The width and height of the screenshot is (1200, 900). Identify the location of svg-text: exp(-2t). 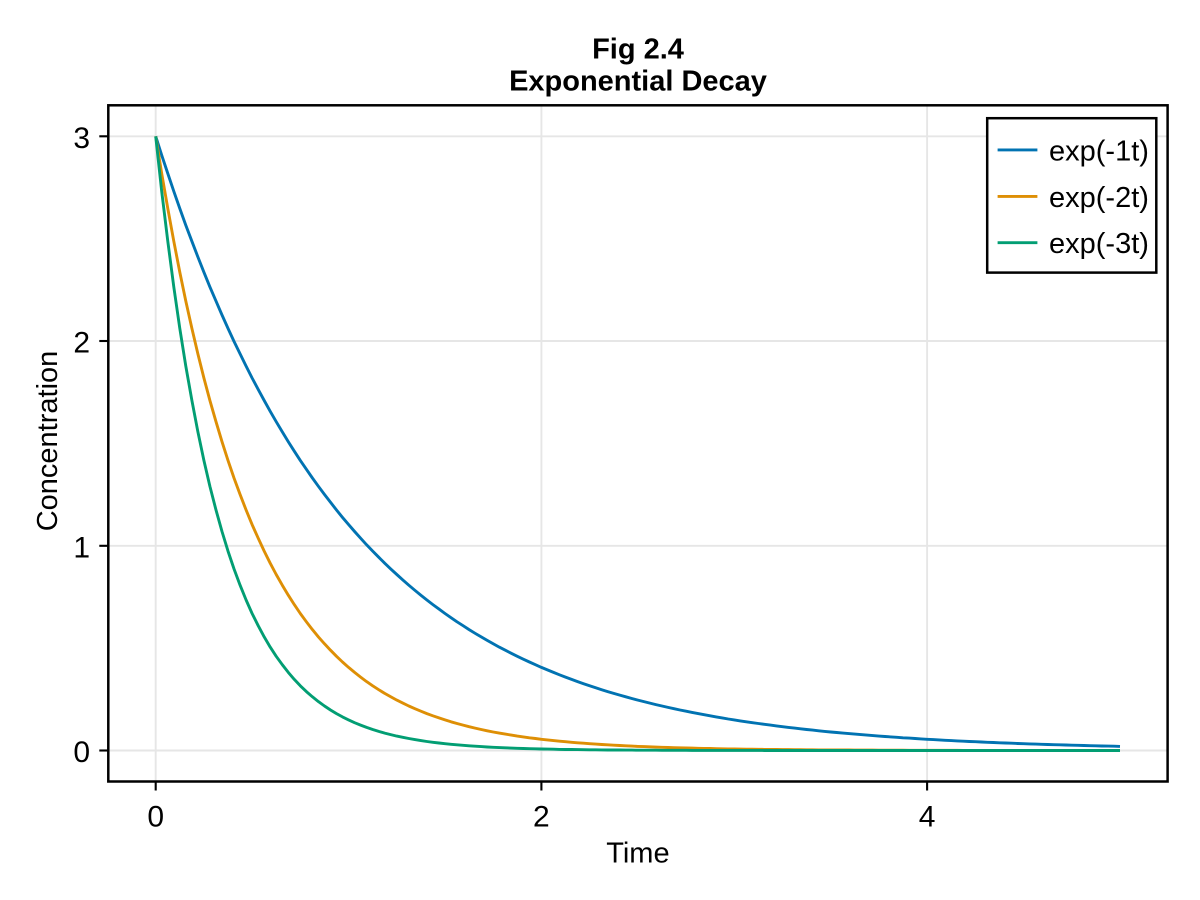
(1099, 198).